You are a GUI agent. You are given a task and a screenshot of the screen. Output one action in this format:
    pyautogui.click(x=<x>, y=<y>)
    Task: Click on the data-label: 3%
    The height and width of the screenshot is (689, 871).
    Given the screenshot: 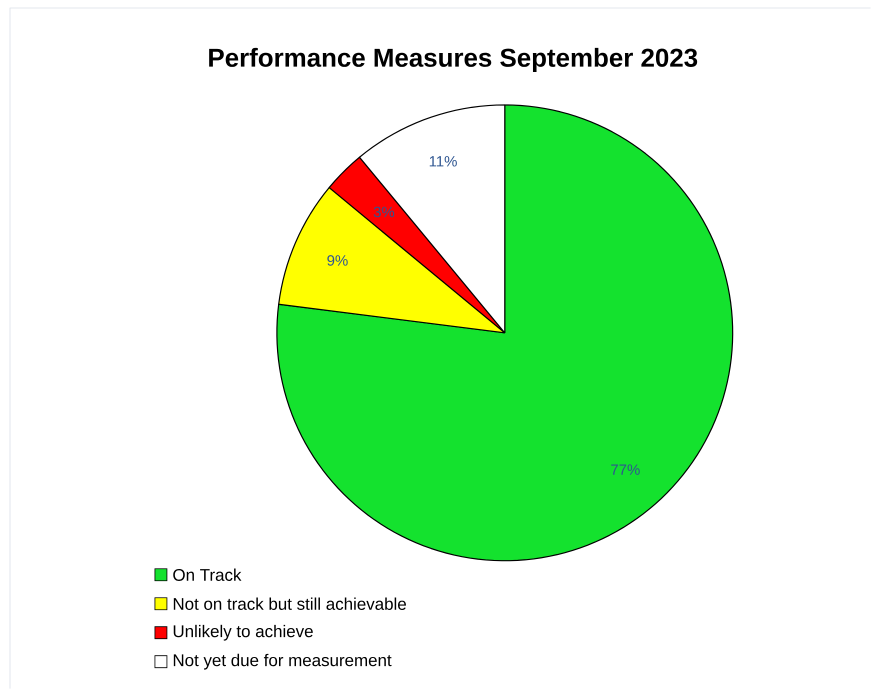 What is the action you would take?
    pyautogui.click(x=384, y=212)
    